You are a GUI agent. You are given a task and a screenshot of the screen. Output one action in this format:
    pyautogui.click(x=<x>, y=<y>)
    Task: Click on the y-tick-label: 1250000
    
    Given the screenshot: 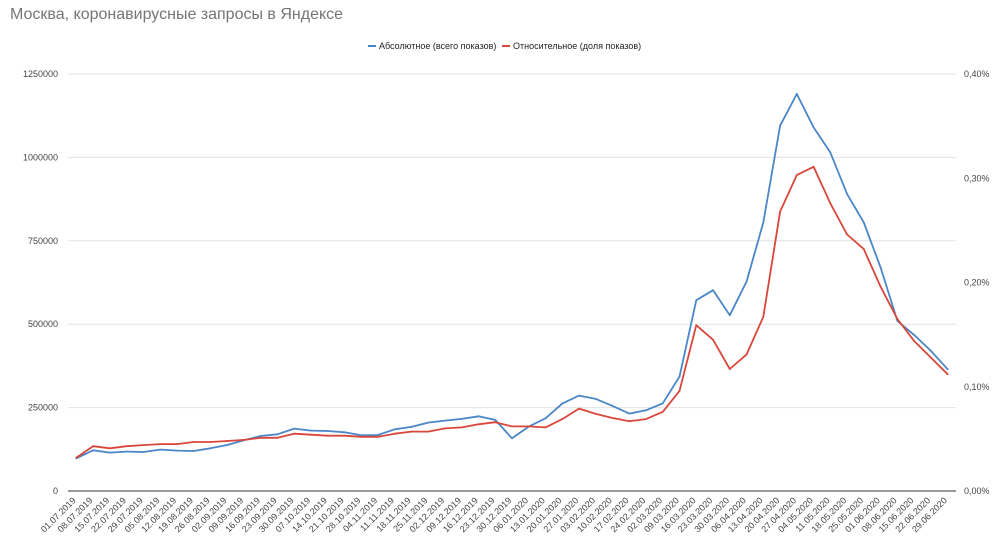 What is the action you would take?
    pyautogui.click(x=40, y=74)
    